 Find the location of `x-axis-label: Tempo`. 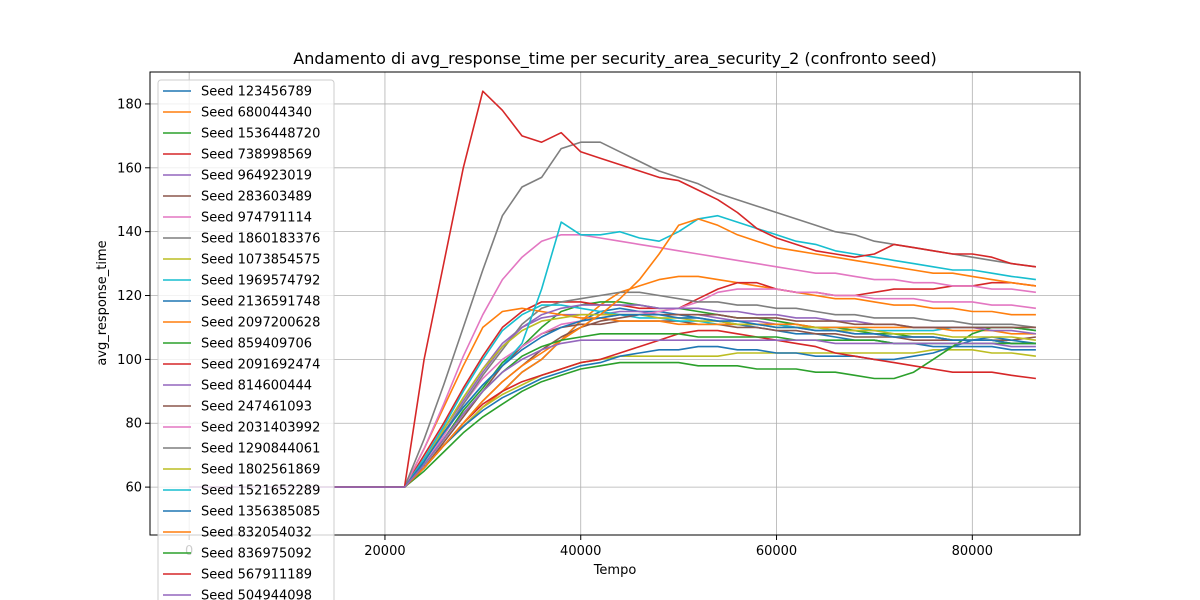

x-axis-label: Tempo is located at coordinates (615, 570).